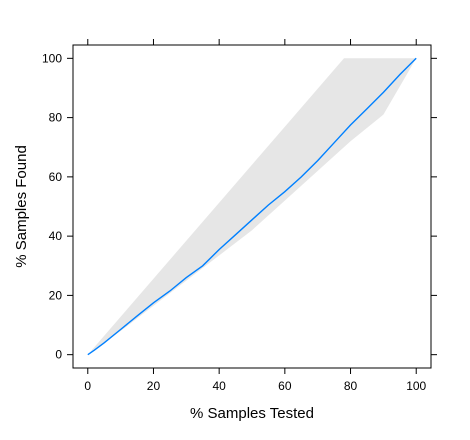 This screenshot has width=470, height=440. I want to click on y-tick-label: 100, so click(52, 58).